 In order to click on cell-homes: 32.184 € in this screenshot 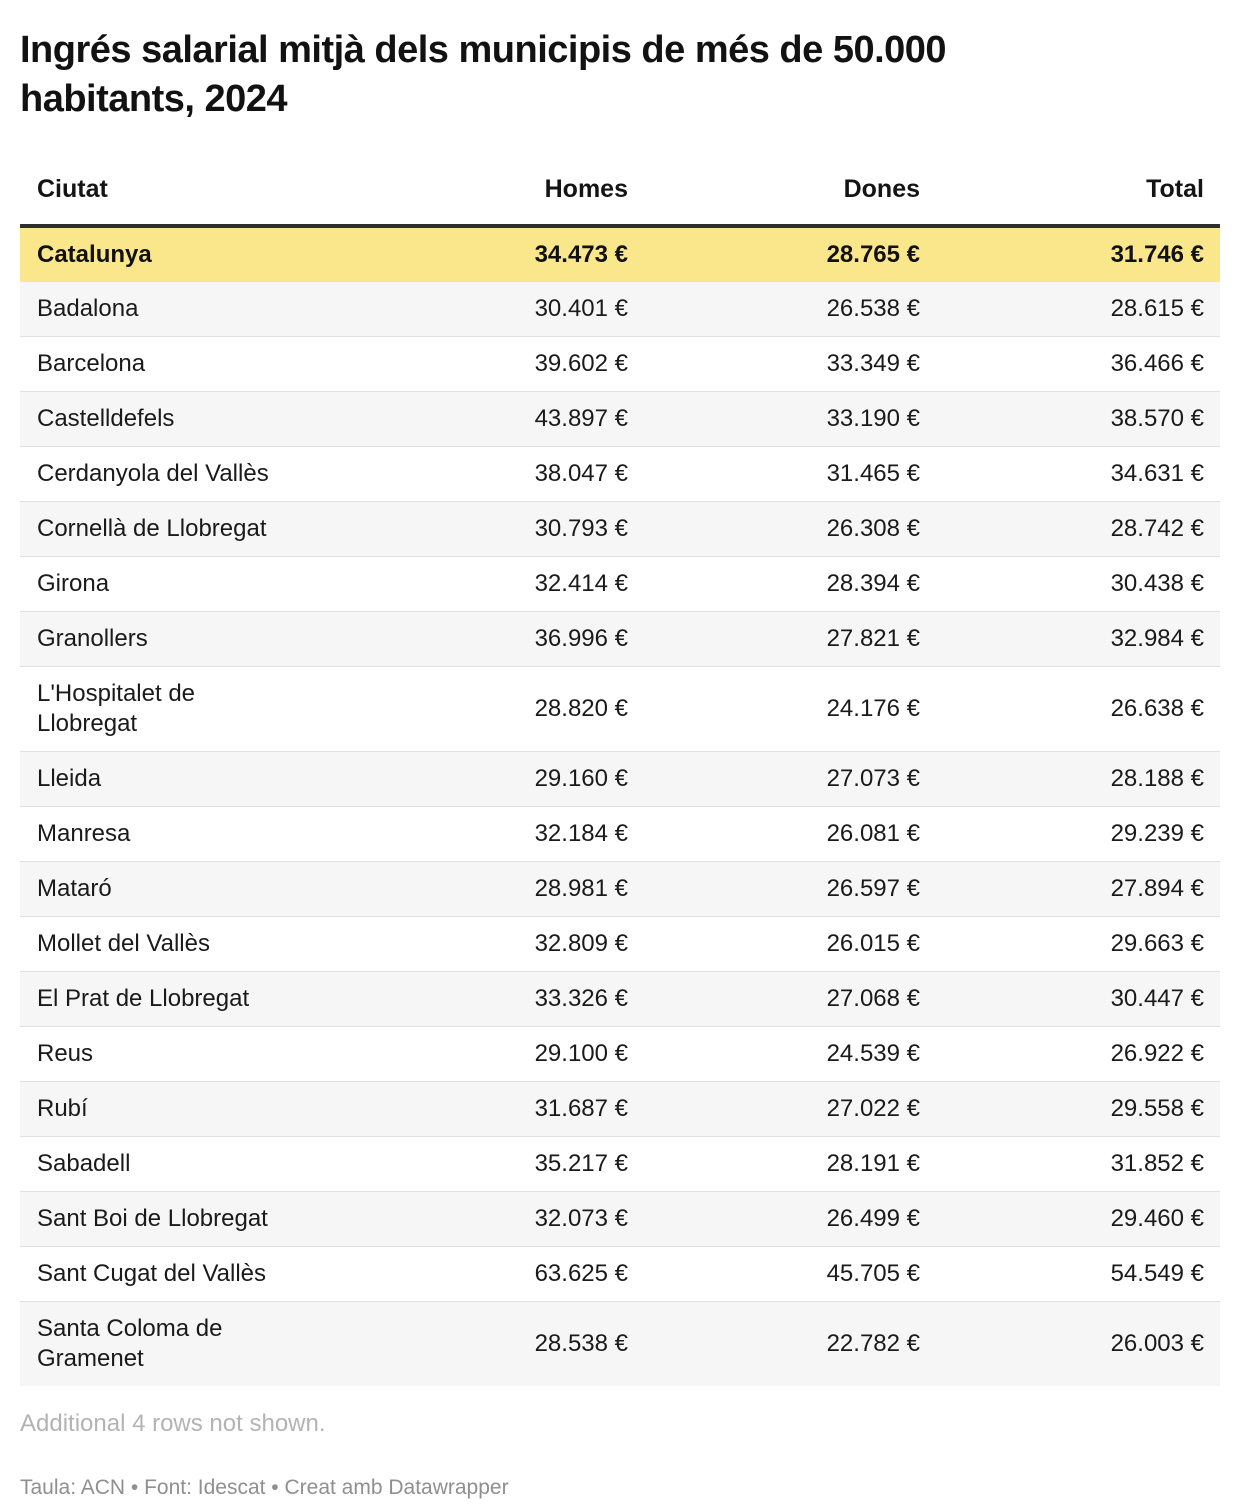, I will do `click(581, 834)`.